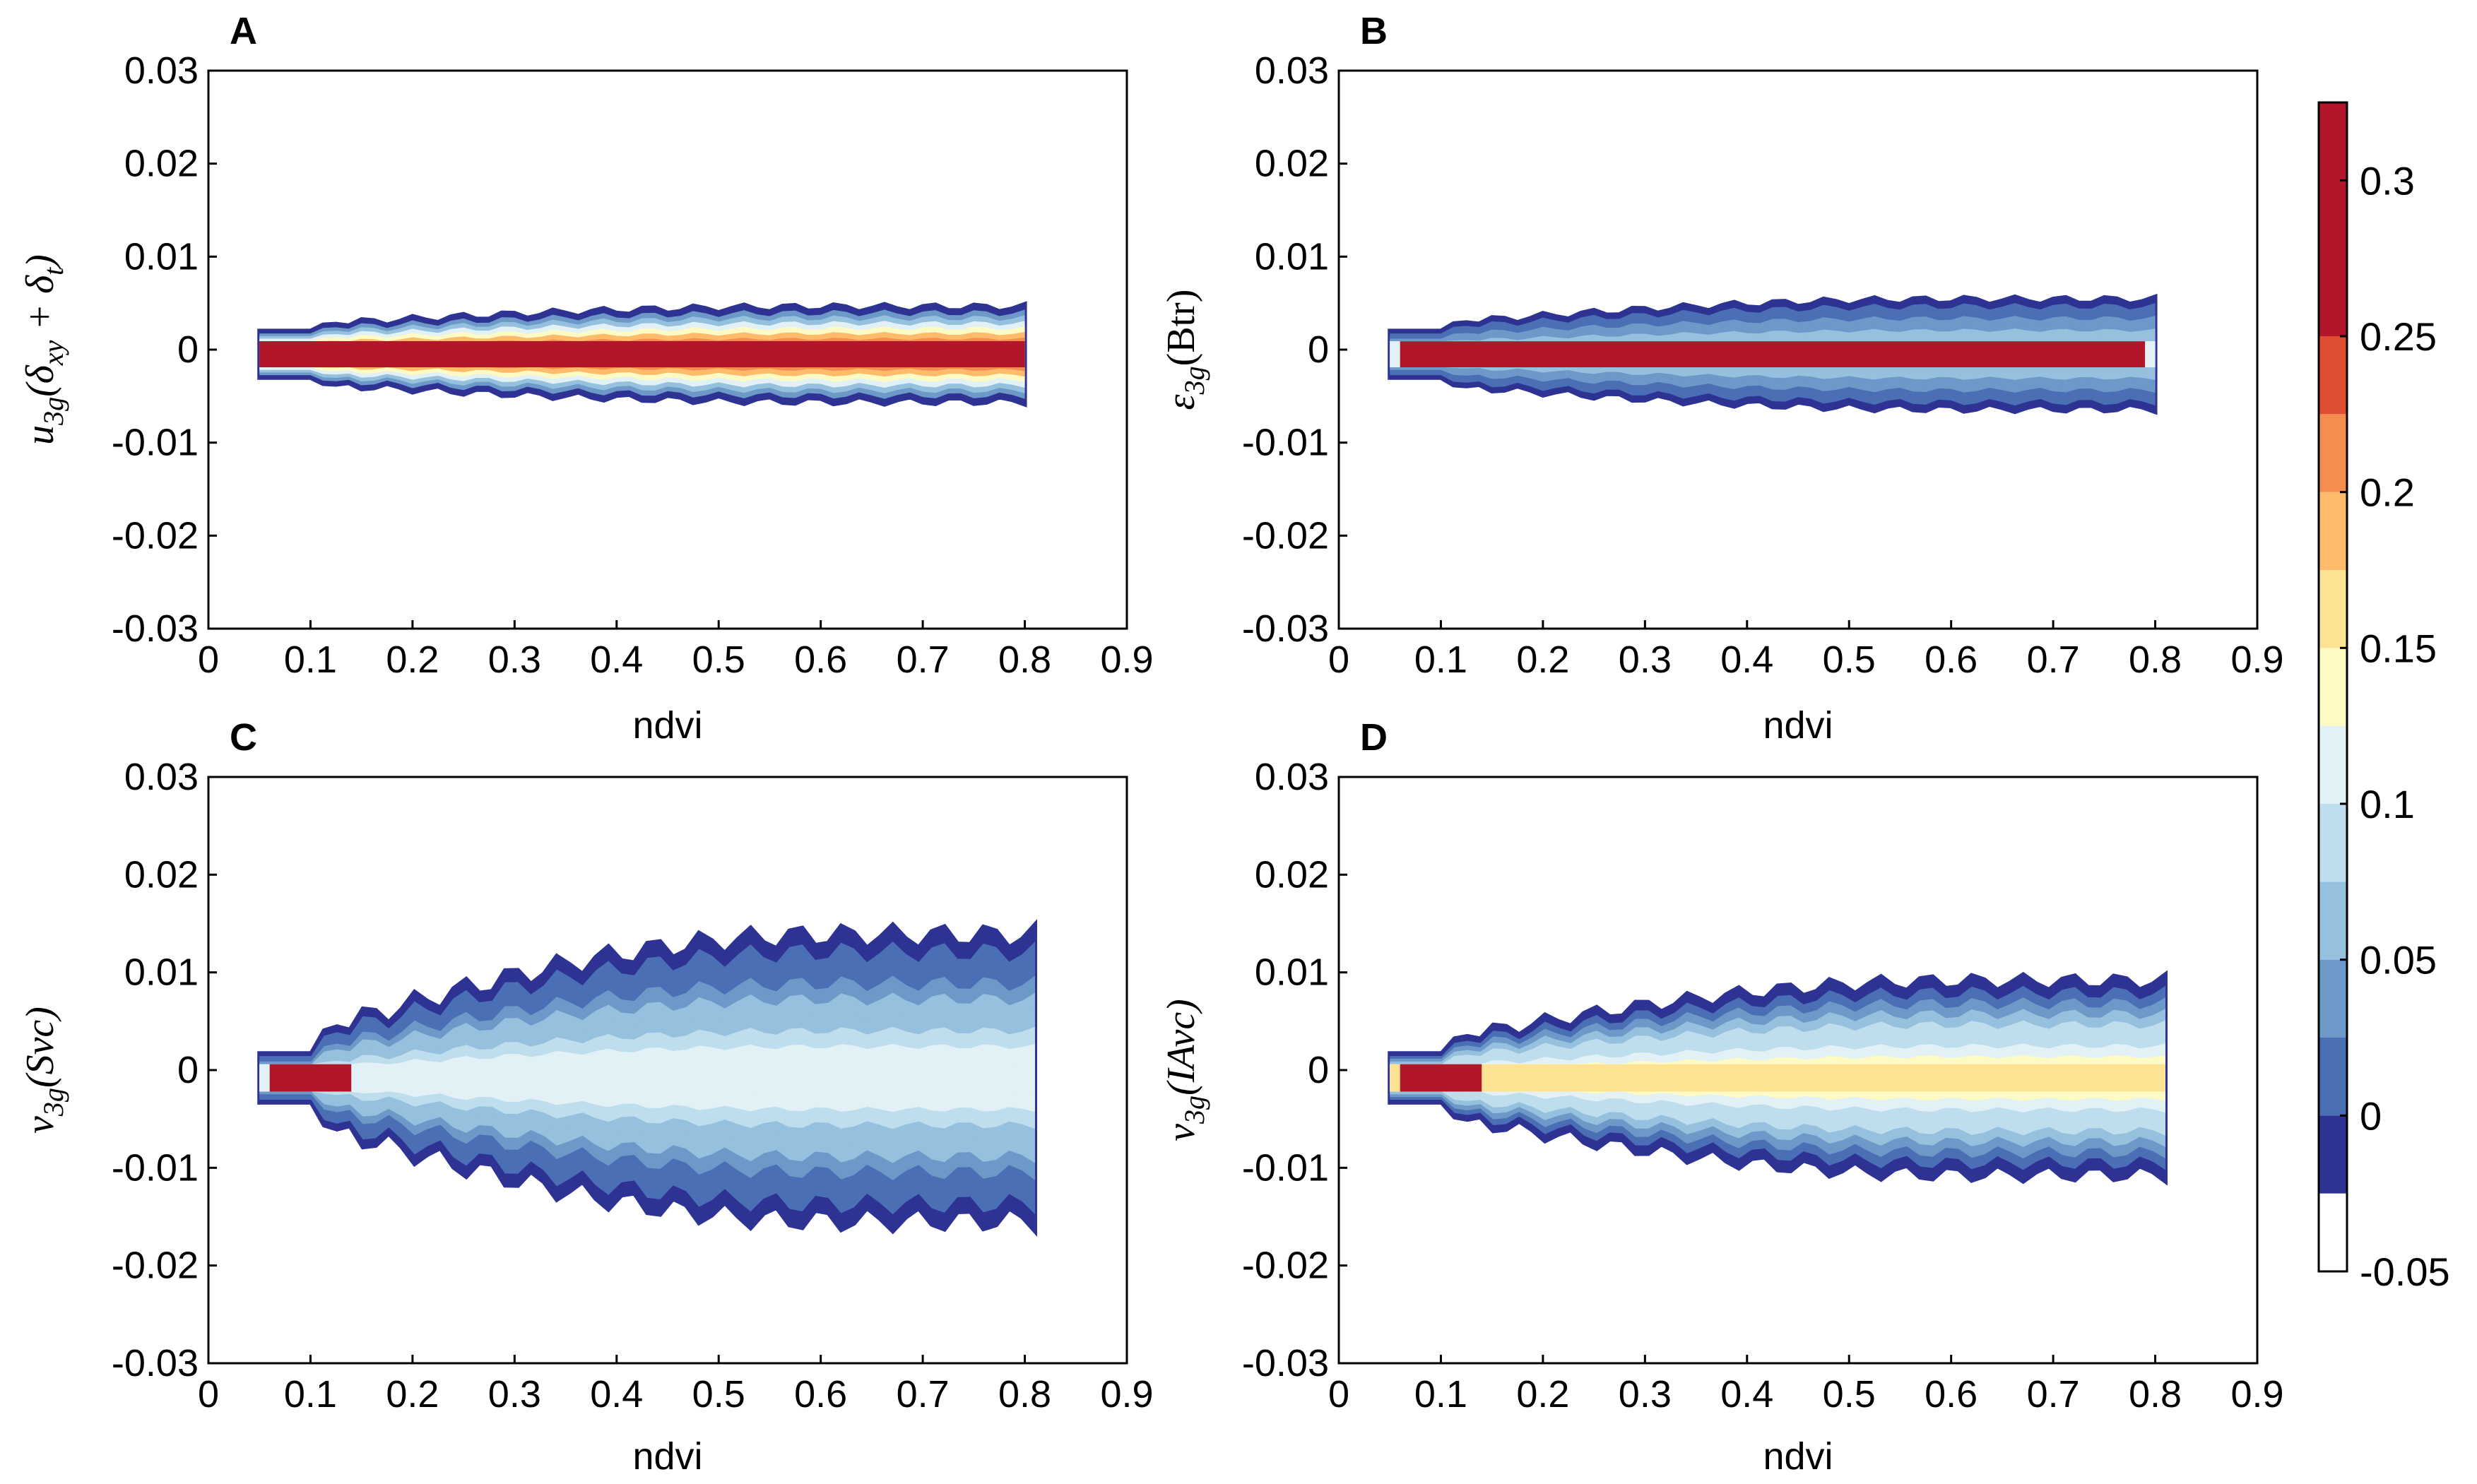 The image size is (2477, 1484). What do you see at coordinates (667, 1456) in the screenshot?
I see `panel-c-xlabel: ndvi` at bounding box center [667, 1456].